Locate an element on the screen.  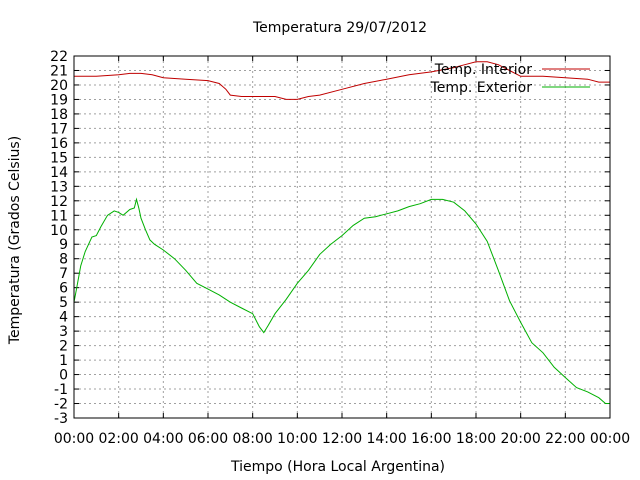
legend-label: Temp. Exterior is located at coordinates (481, 88).